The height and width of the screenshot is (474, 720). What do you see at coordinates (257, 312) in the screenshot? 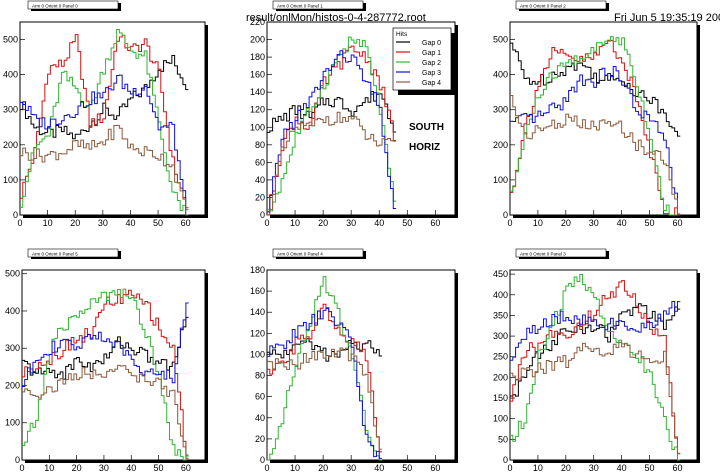
I see `y-tick-label: 140` at bounding box center [257, 312].